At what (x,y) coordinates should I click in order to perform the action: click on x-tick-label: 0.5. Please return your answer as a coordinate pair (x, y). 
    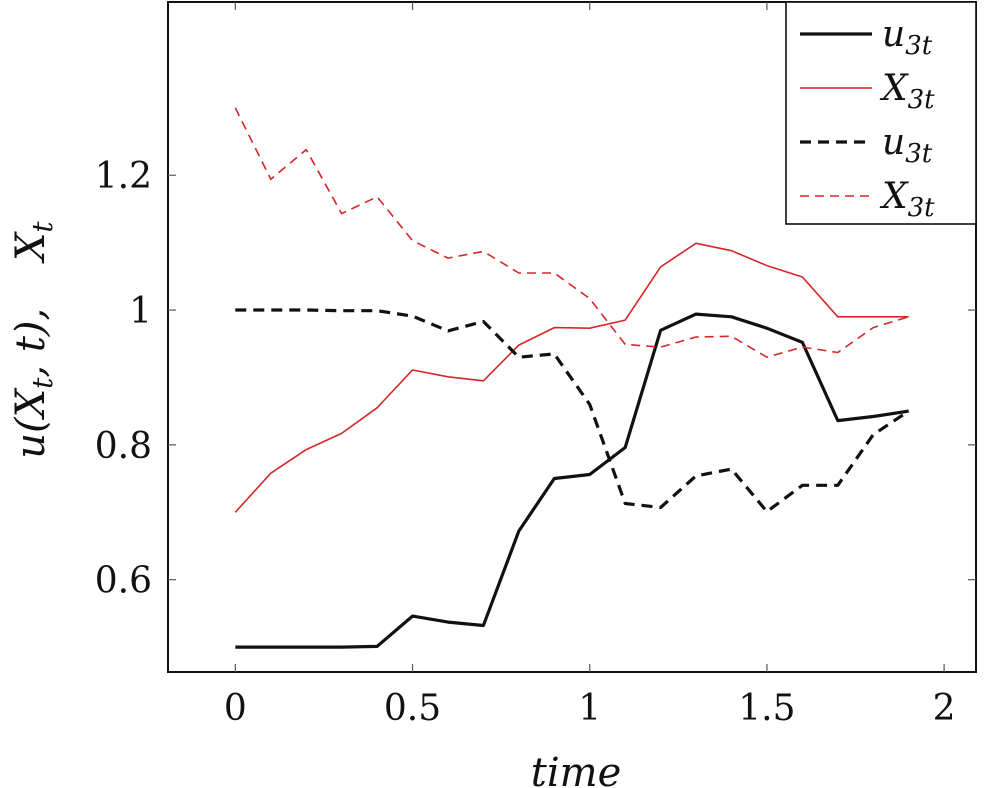
    Looking at the image, I should click on (412, 708).